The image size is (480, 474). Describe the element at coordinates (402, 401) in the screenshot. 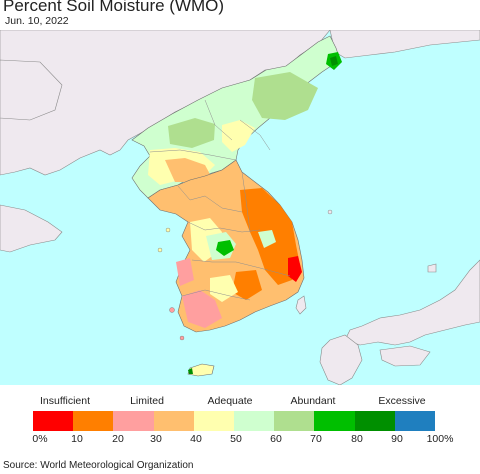

I see `legend-category-excessive: Excessive` at that location.